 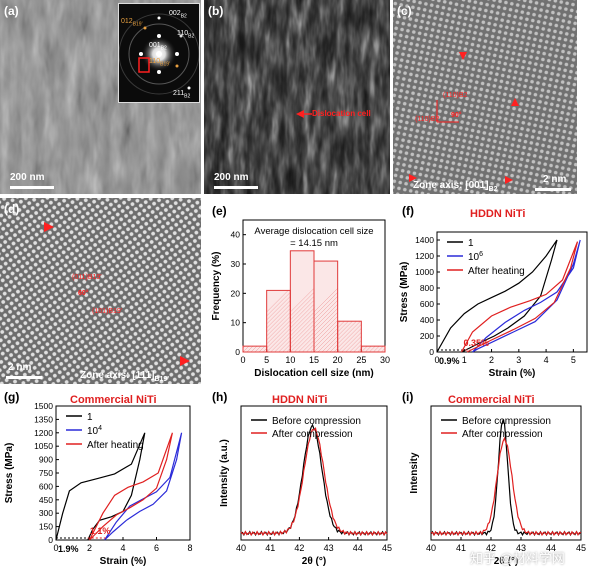 I want to click on saed-label-001: 001B2, so click(x=158, y=47).